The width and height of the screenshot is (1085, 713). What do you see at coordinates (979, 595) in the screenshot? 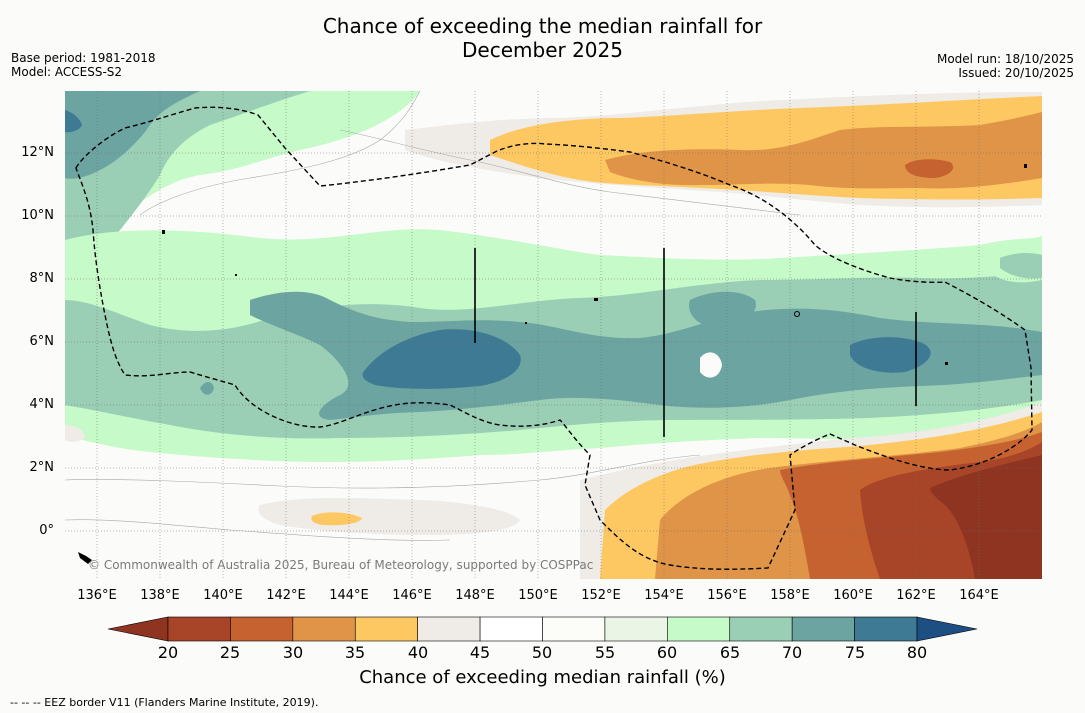
I see `lon-label: 164°E` at bounding box center [979, 595].